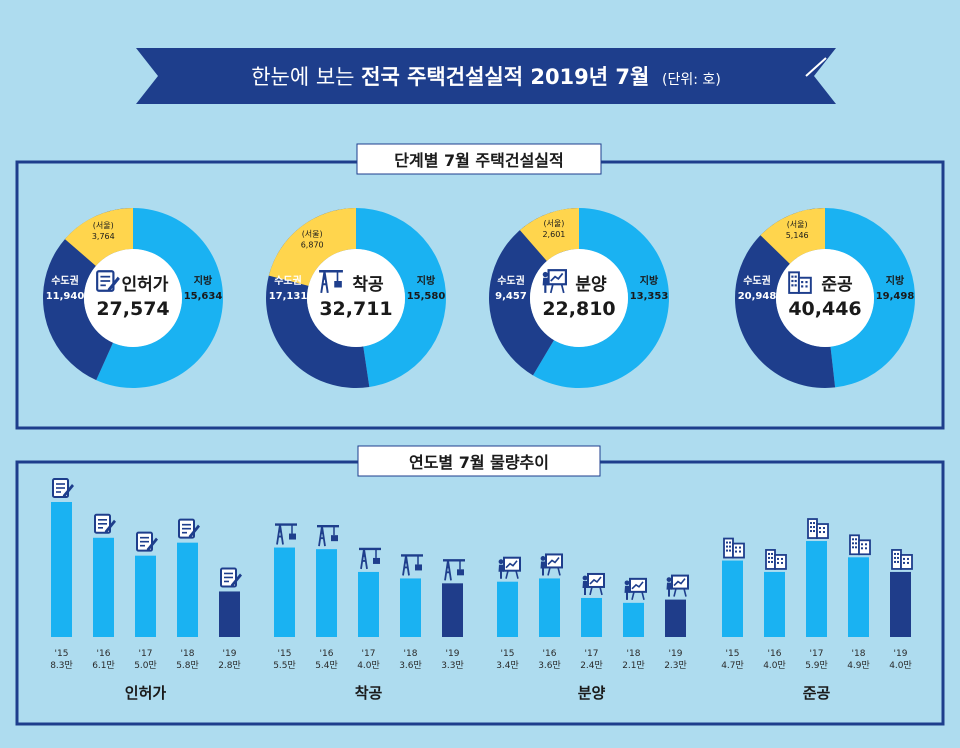 This screenshot has width=960, height=748. I want to click on section-donuts-tab, so click(479, 159).